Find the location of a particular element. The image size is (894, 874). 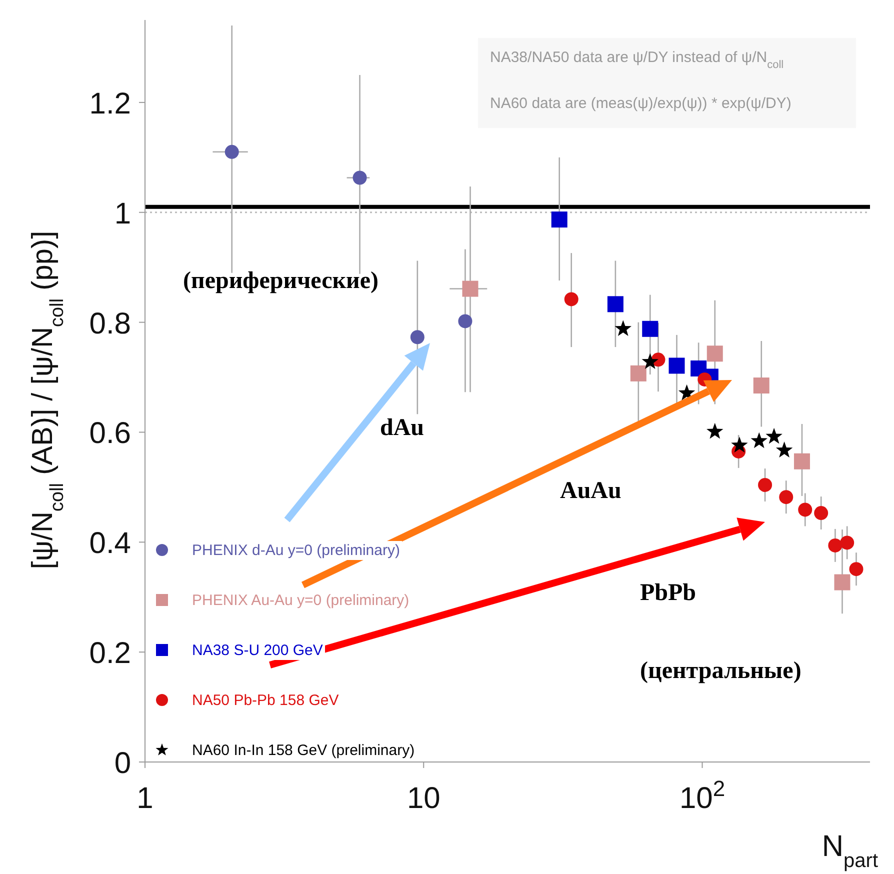

y-tick-label: 1.2 is located at coordinates (110, 103).